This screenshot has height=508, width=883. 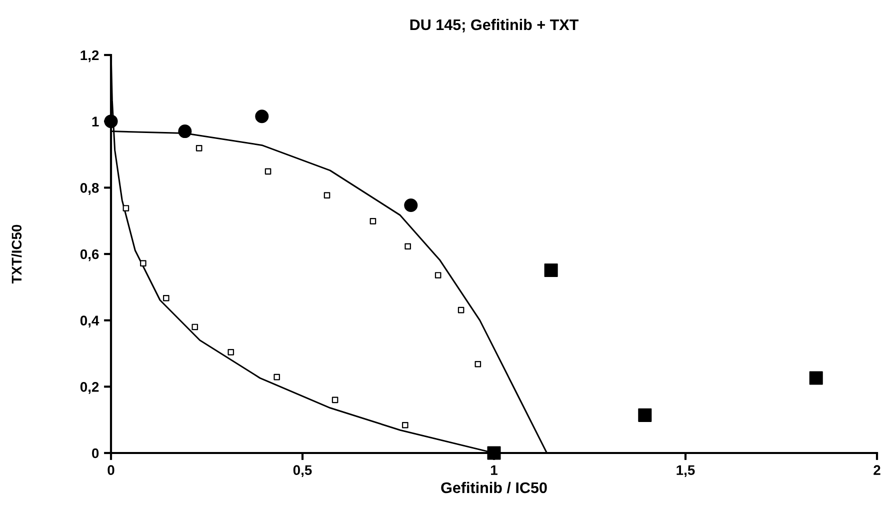 I want to click on x-tick-label: 2, so click(x=877, y=470).